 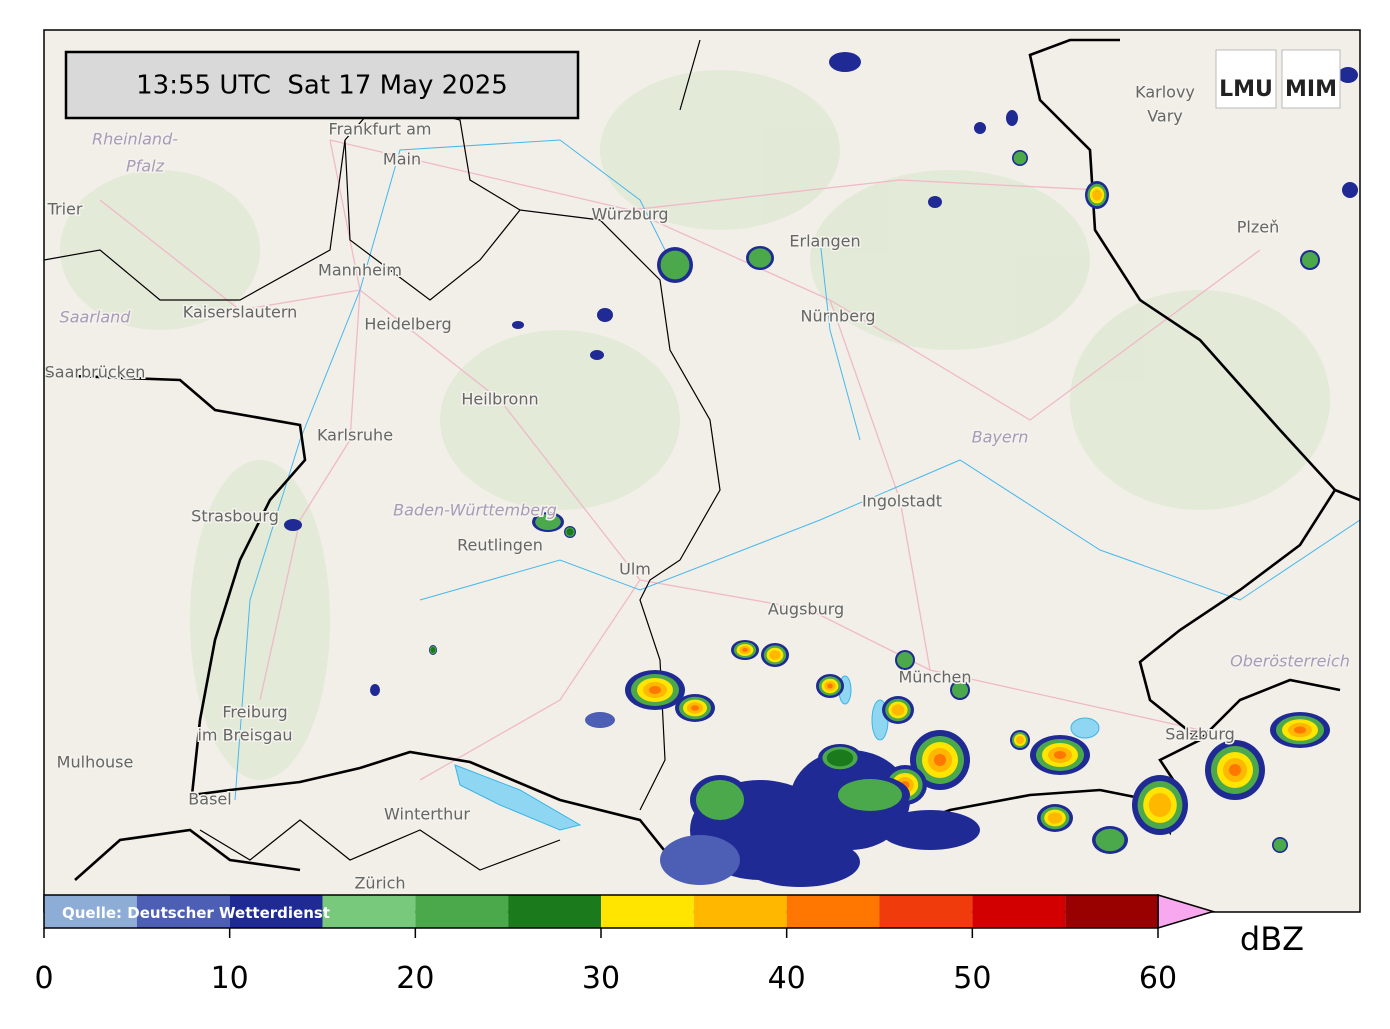 What do you see at coordinates (500, 545) in the screenshot?
I see `place-label: Reutlingen` at bounding box center [500, 545].